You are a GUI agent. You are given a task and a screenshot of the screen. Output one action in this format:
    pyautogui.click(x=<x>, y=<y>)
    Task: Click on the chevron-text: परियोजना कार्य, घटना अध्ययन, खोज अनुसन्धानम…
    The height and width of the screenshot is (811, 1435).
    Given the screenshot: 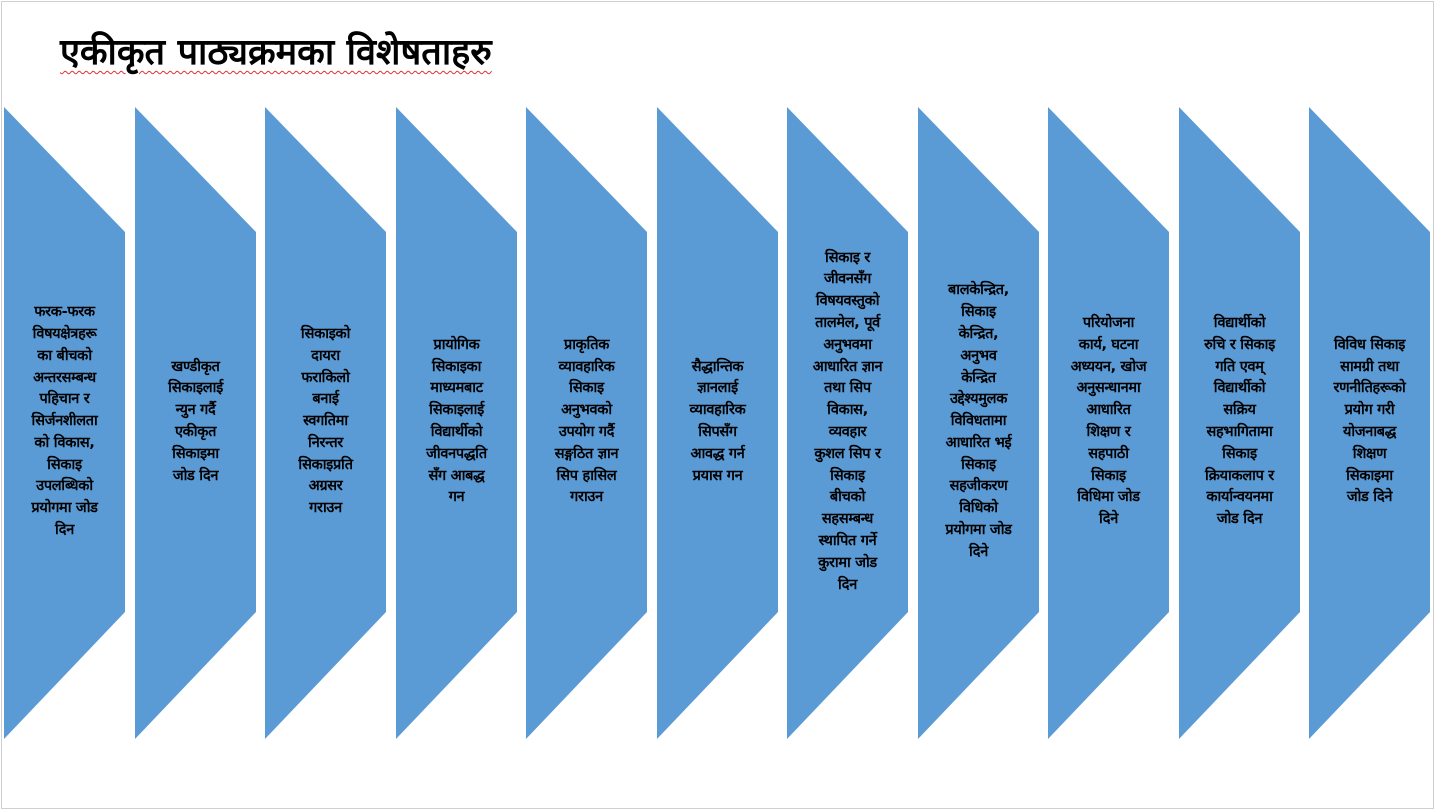 What is the action you would take?
    pyautogui.click(x=1108, y=422)
    